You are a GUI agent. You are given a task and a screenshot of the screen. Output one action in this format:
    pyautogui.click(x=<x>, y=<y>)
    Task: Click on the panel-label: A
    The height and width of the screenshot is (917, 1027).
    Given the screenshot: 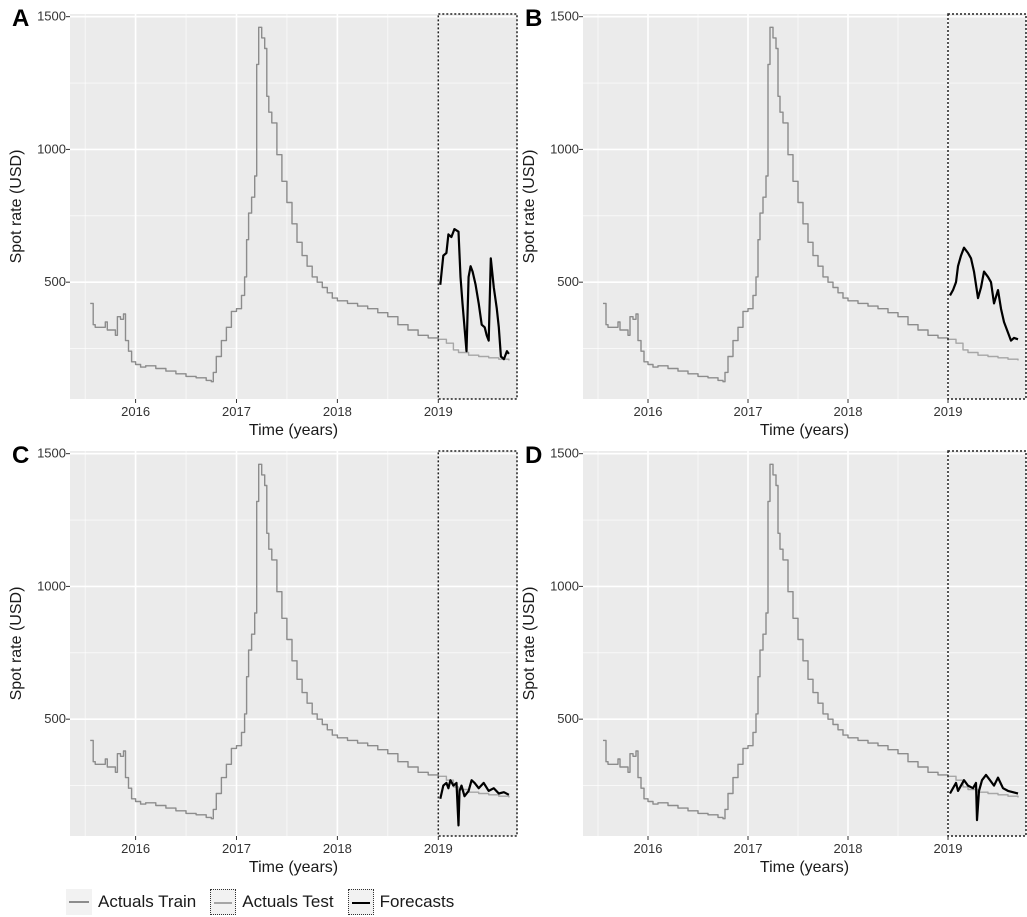 What is the action you would take?
    pyautogui.click(x=20, y=18)
    